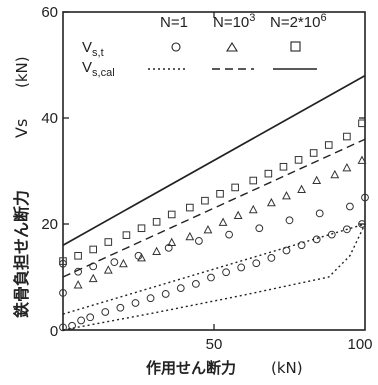 The width and height of the screenshot is (378, 385). I want to click on y-tick-label-20: 20, so click(49, 224).